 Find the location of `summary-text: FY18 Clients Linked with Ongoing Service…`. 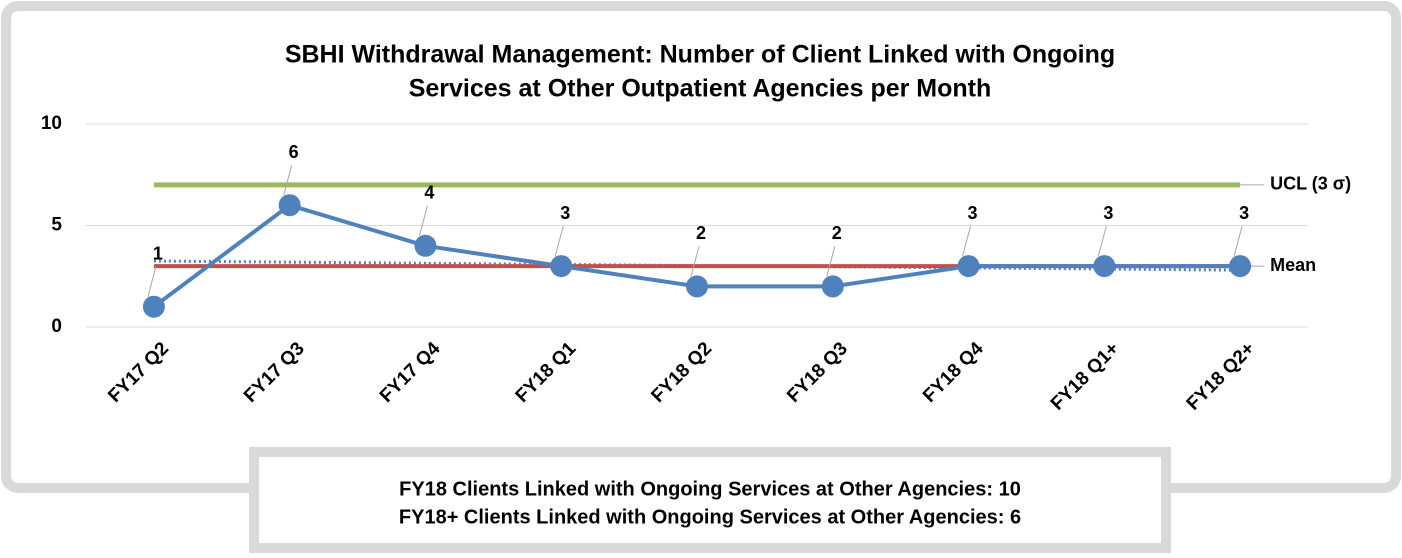

summary-text: FY18 Clients Linked with Ongoing Service… is located at coordinates (710, 489).